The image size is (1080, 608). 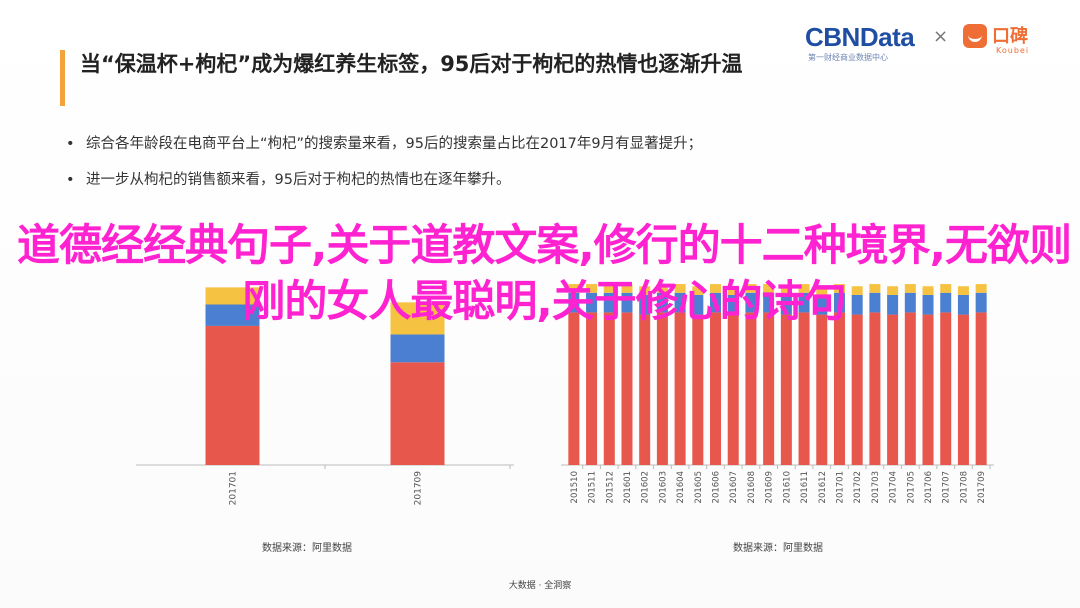 What do you see at coordinates (910, 388) in the screenshot?
I see `bar-segment-201705-s0` at bounding box center [910, 388].